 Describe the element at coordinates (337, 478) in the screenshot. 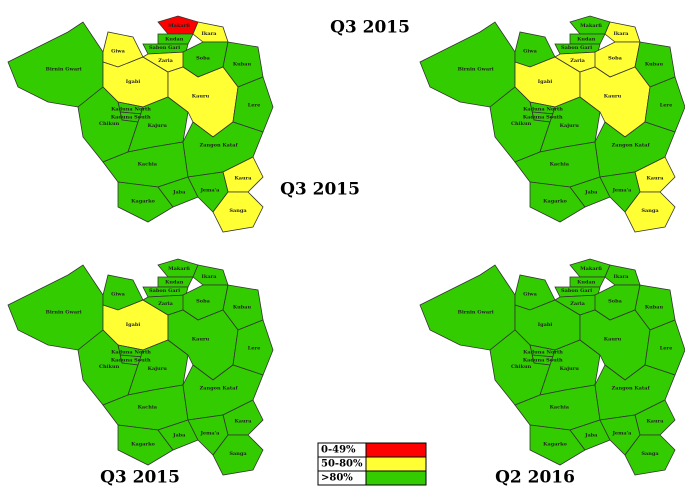

I see `legend-label: >80%` at that location.